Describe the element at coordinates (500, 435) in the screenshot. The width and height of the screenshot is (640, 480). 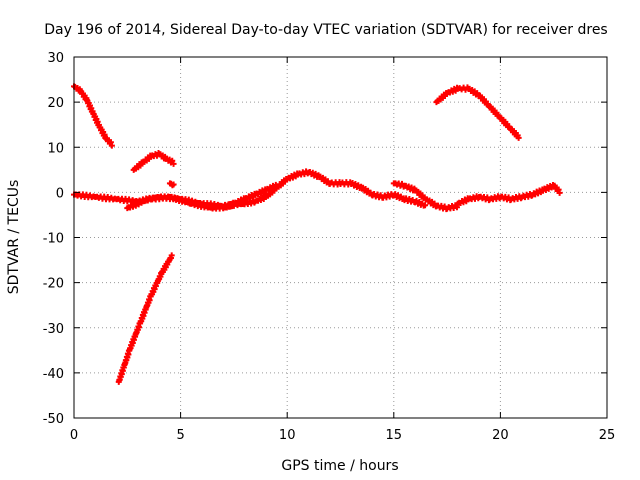
I see `x-tick-label: 20` at that location.